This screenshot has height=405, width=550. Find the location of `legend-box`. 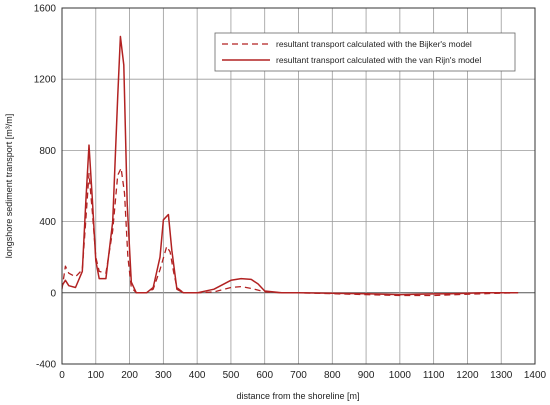

legend-box is located at coordinates (365, 52).